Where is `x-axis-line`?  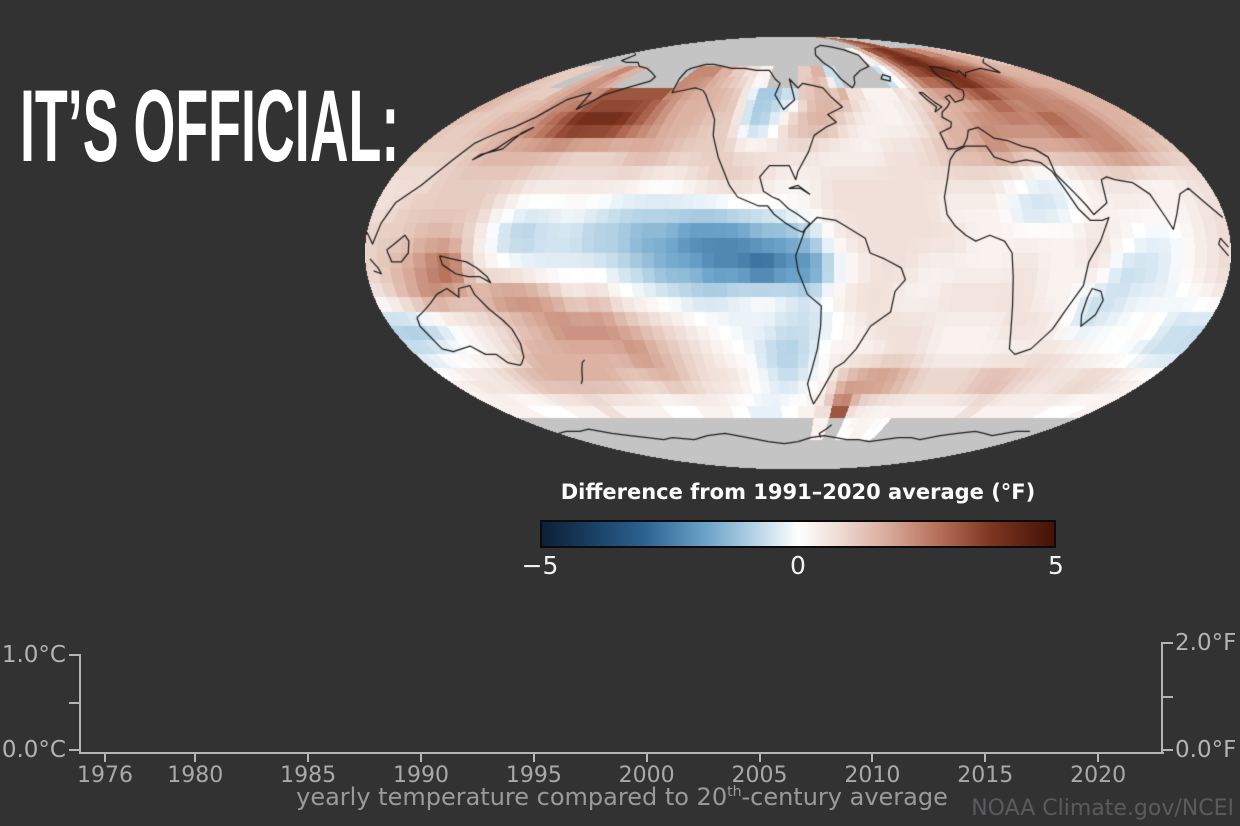
x-axis-line is located at coordinates (622, 753).